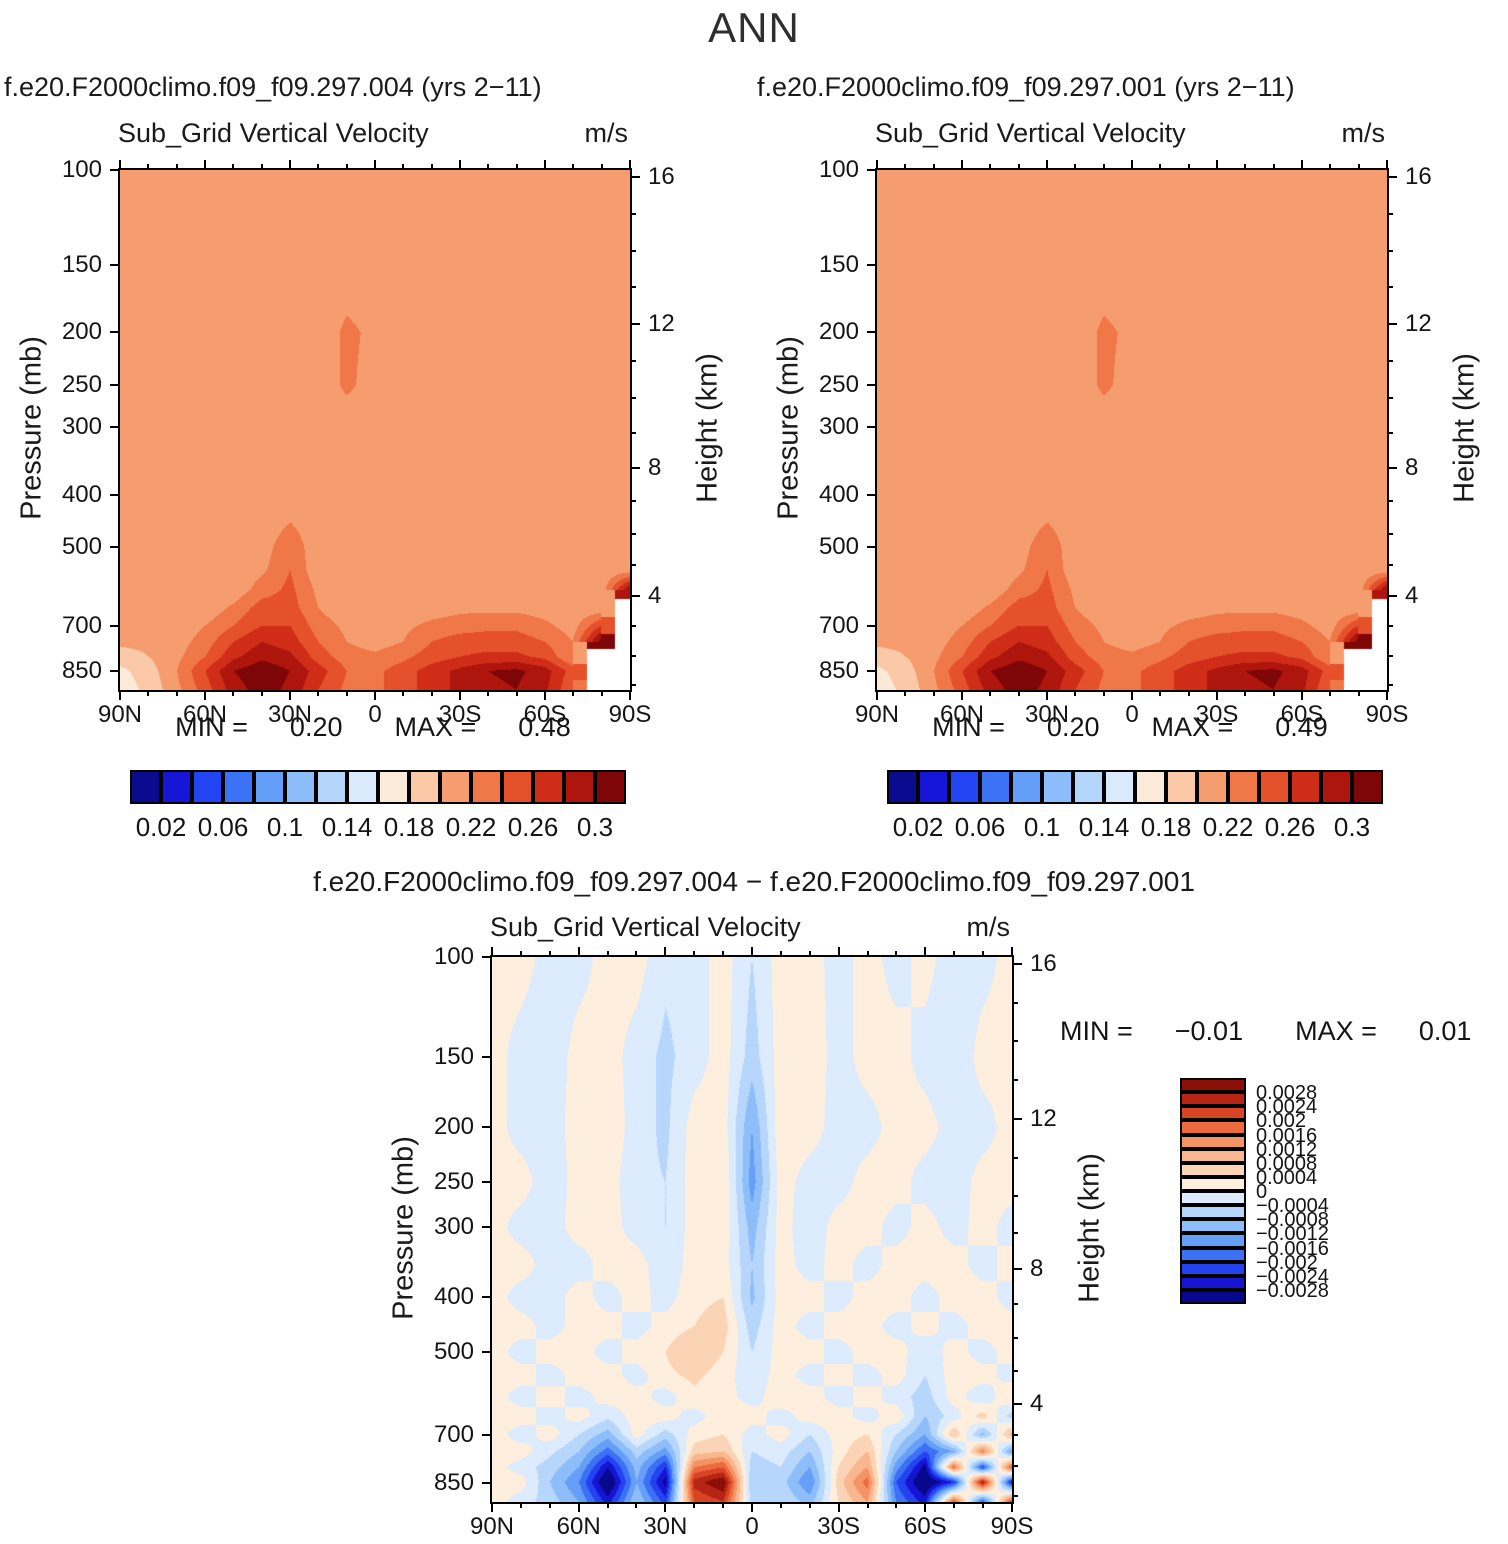  I want to click on pressure-tick-label: 500, so click(838, 547).